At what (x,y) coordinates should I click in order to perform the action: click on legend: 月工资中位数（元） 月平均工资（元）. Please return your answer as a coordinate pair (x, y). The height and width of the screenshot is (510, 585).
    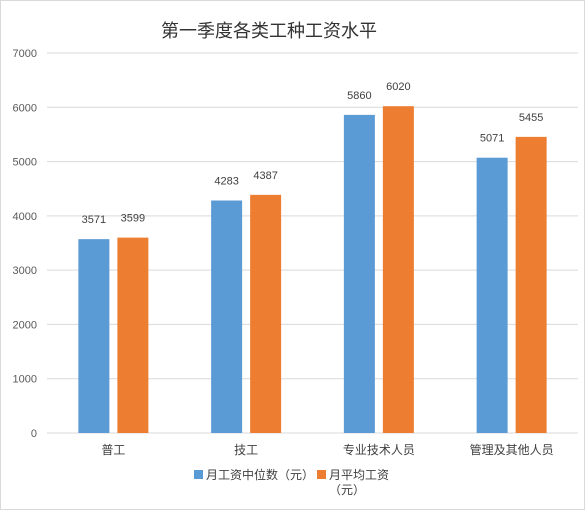
    Looking at the image, I should click on (291, 482).